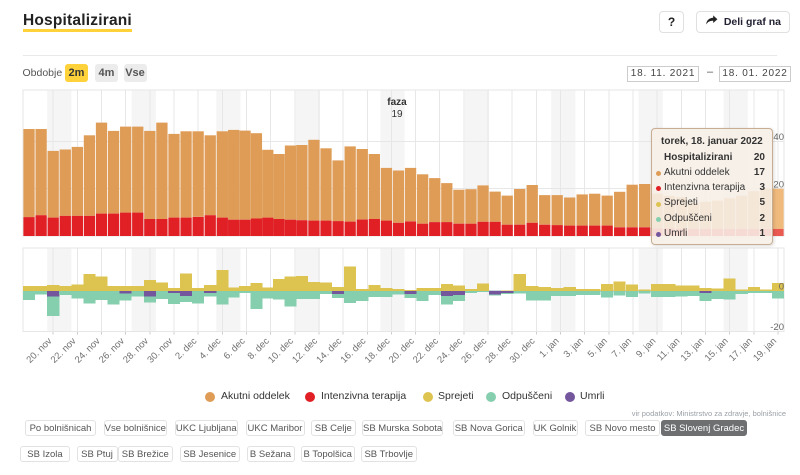  What do you see at coordinates (778, 137) in the screenshot?
I see `svg-text: 40` at bounding box center [778, 137].